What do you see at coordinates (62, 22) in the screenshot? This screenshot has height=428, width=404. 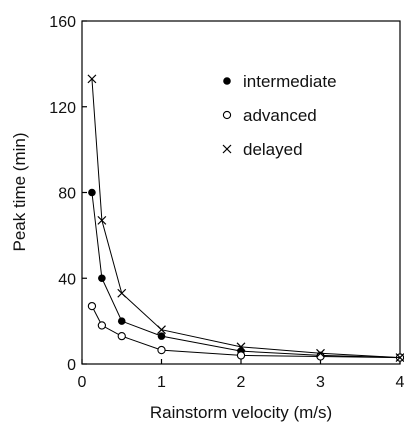 I see `y-tick-label: 160` at bounding box center [62, 22].